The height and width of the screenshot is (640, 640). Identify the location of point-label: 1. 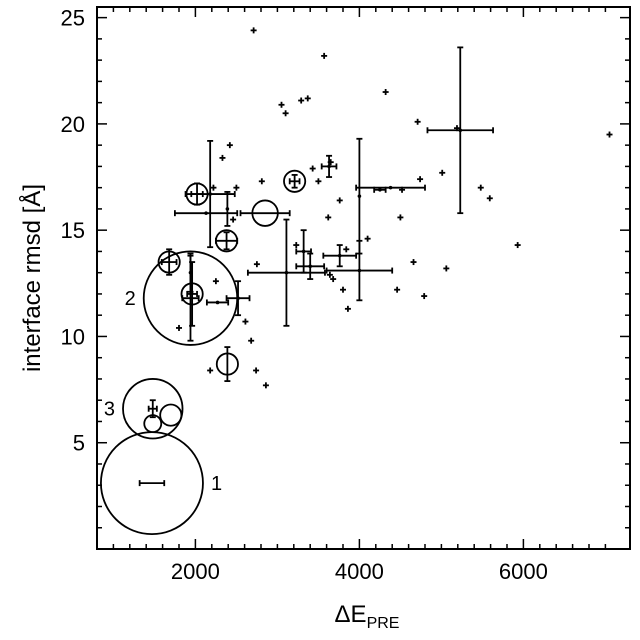
(216, 484).